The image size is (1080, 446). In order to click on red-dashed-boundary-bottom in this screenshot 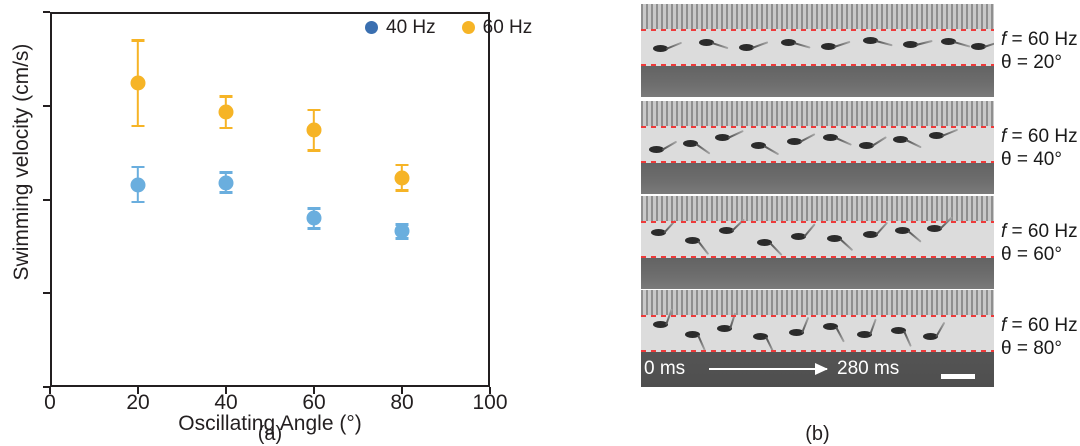, I will do `click(817, 351)`.